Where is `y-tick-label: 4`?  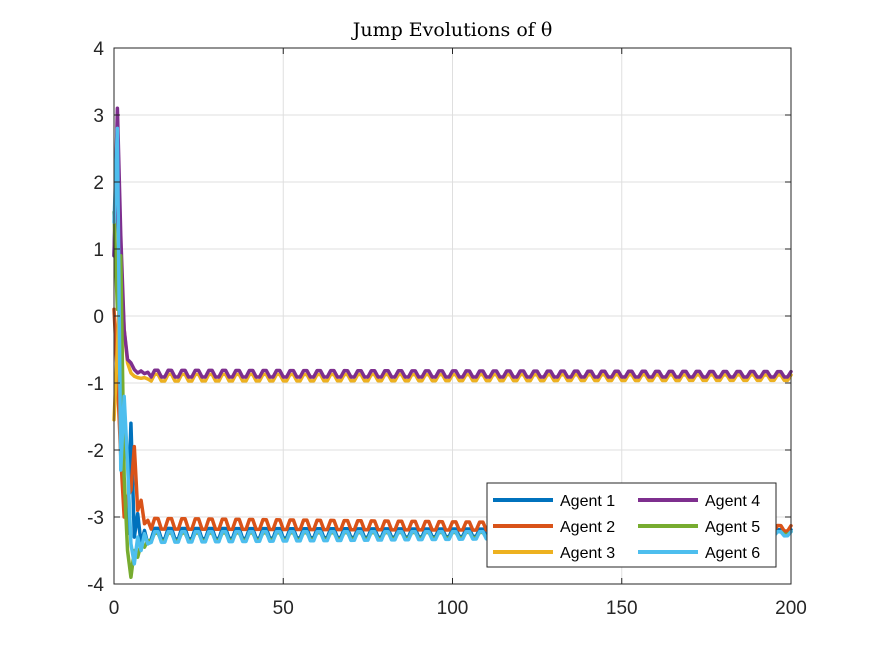
y-tick-label: 4 is located at coordinates (98, 49).